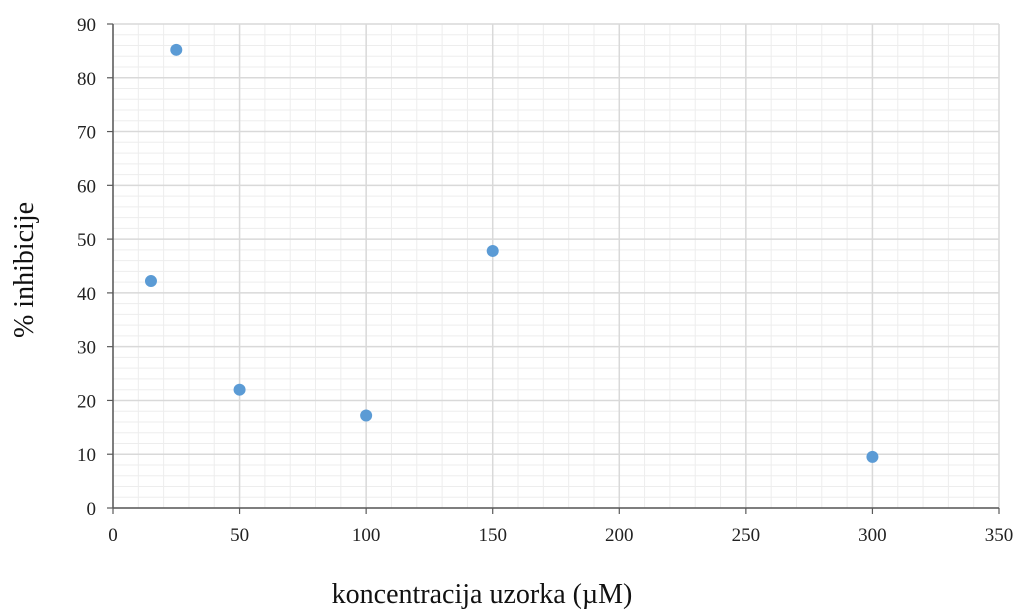 The width and height of the screenshot is (1020, 615). What do you see at coordinates (24, 270) in the screenshot?
I see `y-axis-title: % inhibicije` at bounding box center [24, 270].